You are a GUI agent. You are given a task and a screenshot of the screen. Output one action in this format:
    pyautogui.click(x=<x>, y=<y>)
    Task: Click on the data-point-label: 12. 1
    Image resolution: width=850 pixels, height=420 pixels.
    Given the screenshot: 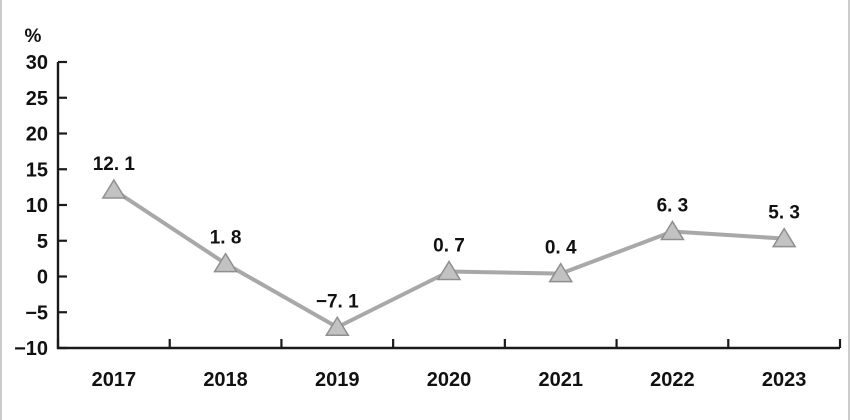 What is the action you would take?
    pyautogui.click(x=114, y=164)
    